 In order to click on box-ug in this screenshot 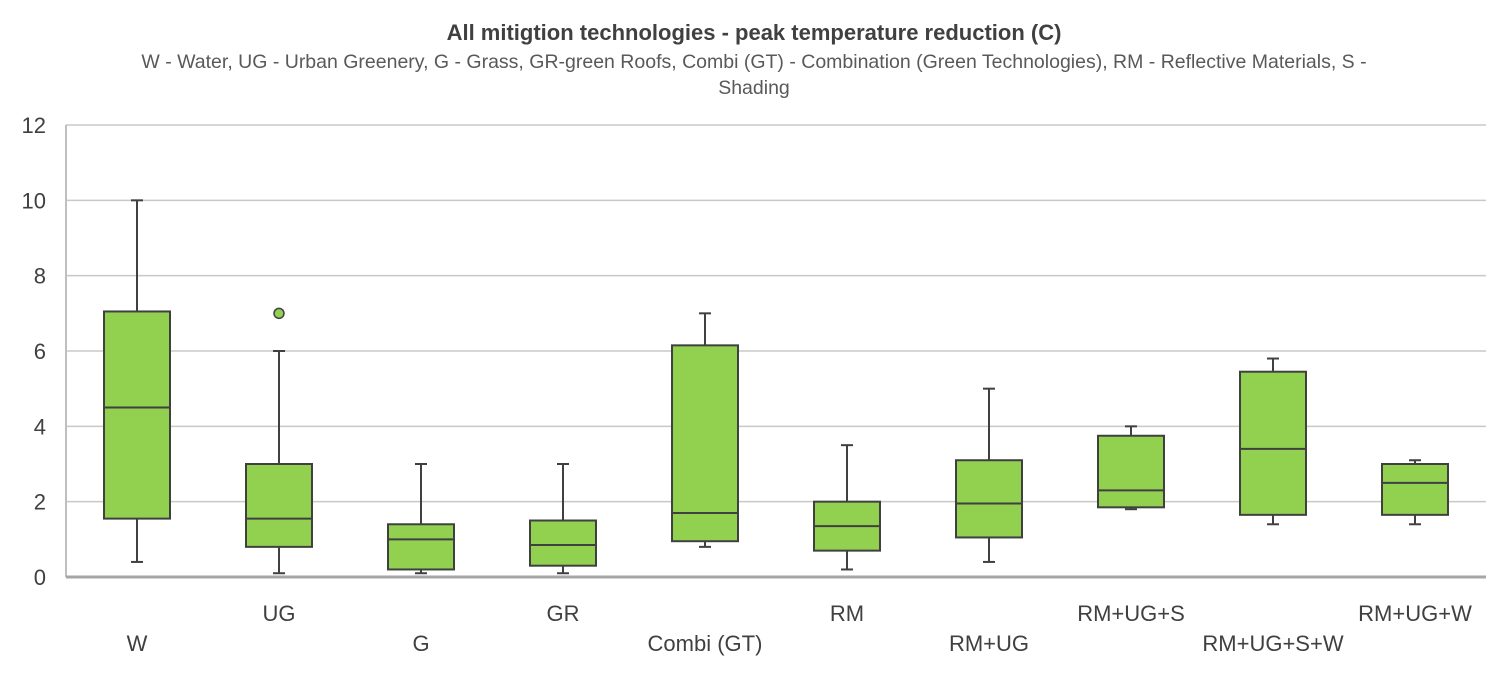, I will do `click(279, 441)`.